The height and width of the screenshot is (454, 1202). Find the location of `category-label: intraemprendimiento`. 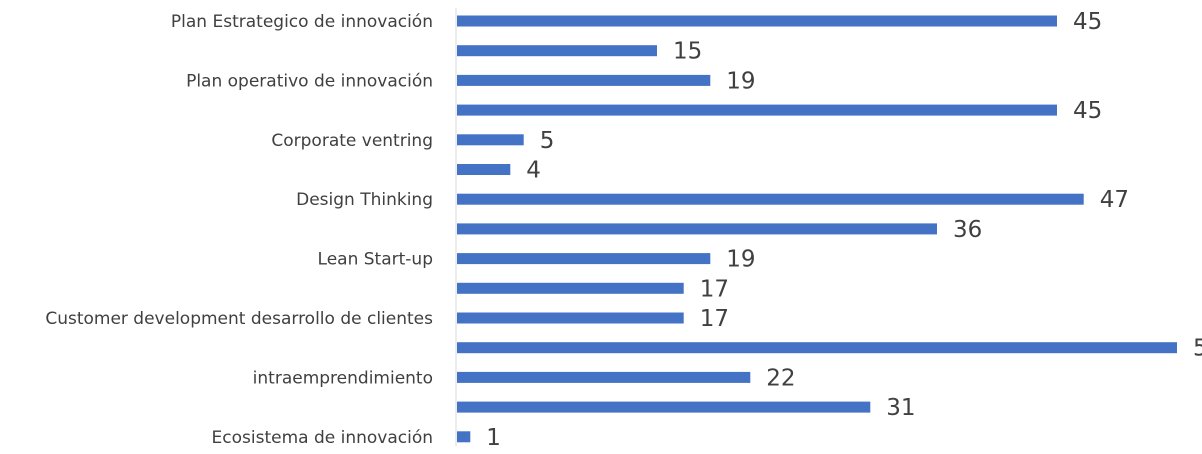

category-label: intraemprendimiento is located at coordinates (343, 378).